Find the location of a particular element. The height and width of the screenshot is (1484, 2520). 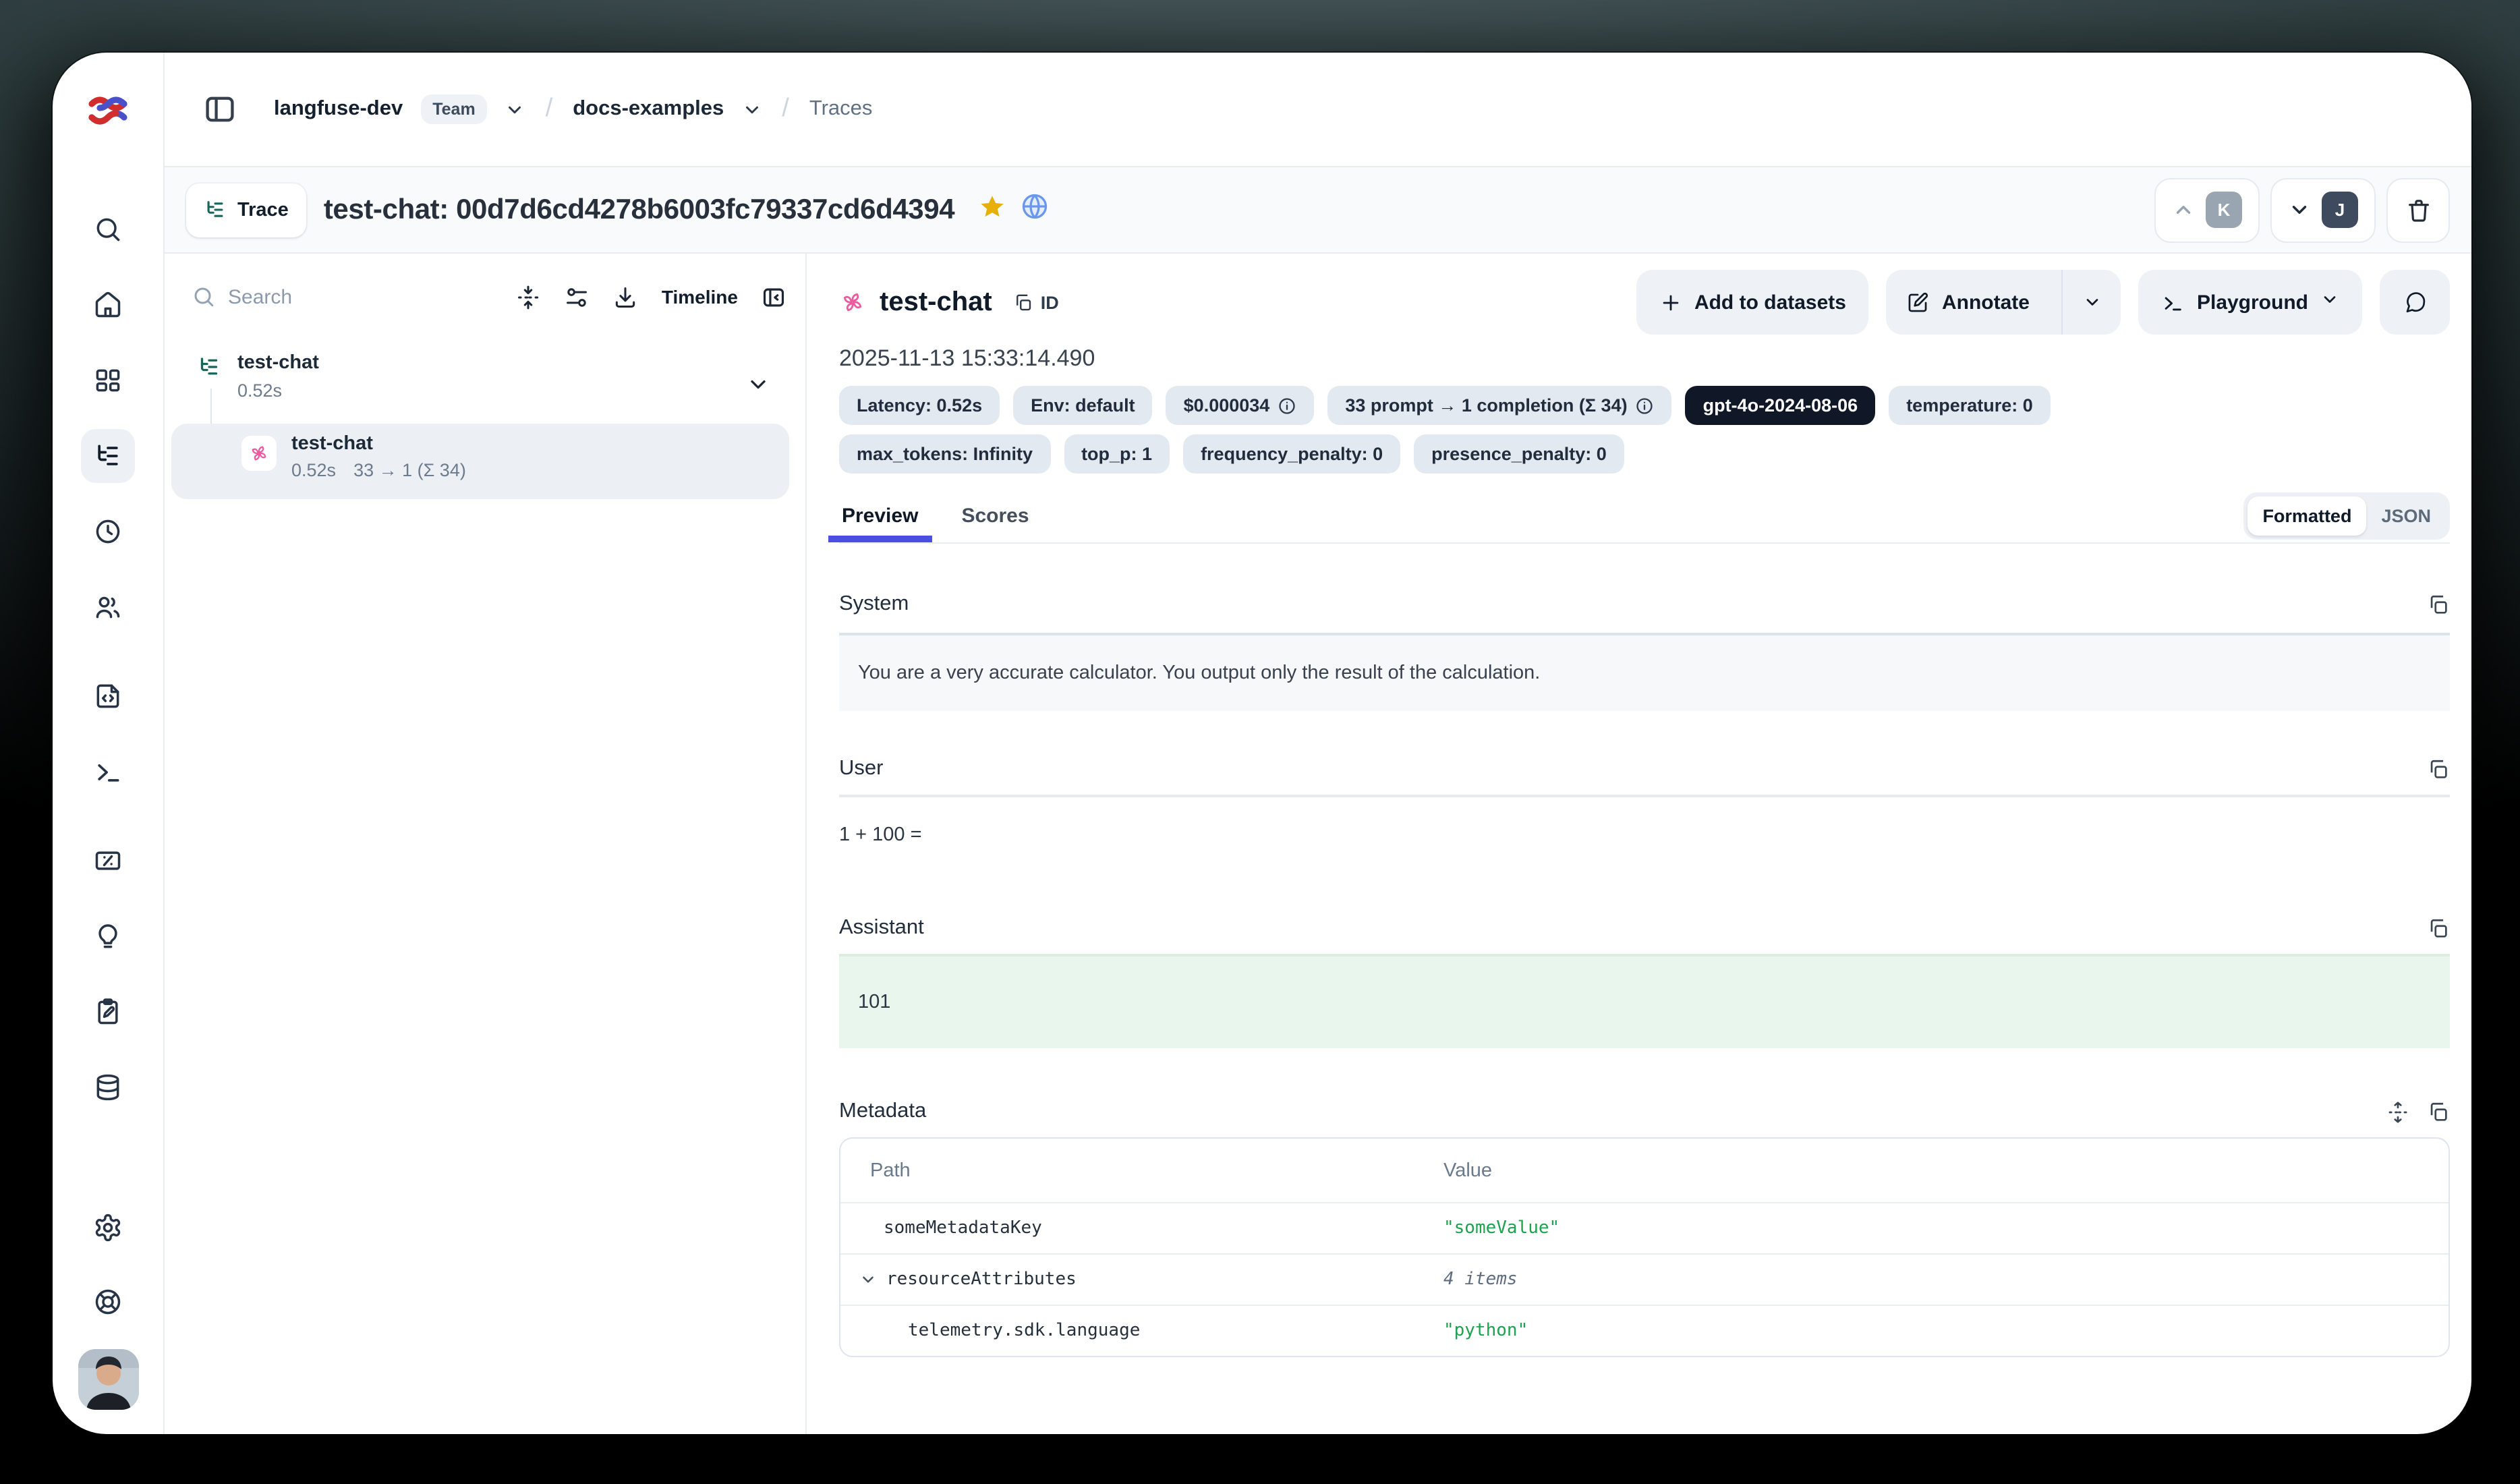

lightbulb-icon is located at coordinates (107, 936).